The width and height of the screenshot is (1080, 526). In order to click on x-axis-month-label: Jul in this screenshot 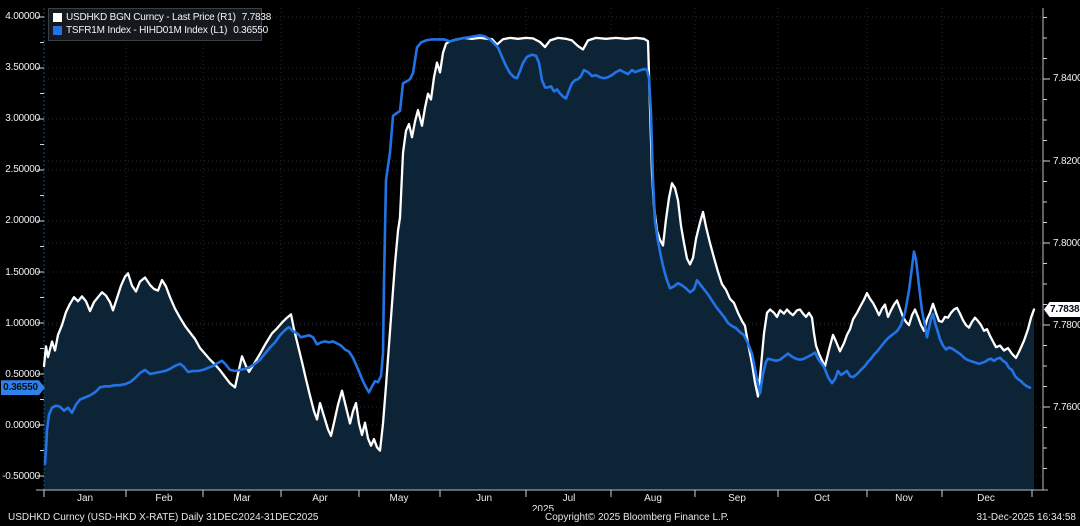, I will do `click(569, 498)`.